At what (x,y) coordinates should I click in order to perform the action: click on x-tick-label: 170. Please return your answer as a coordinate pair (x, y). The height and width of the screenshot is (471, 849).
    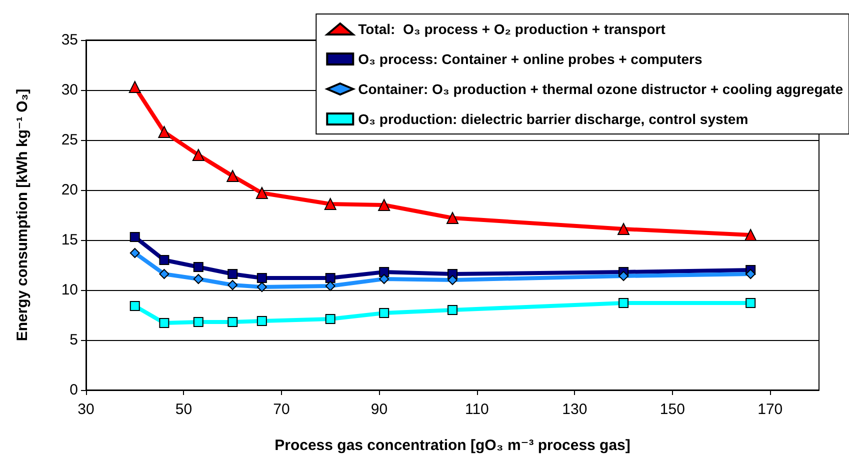
    Looking at the image, I should click on (770, 409).